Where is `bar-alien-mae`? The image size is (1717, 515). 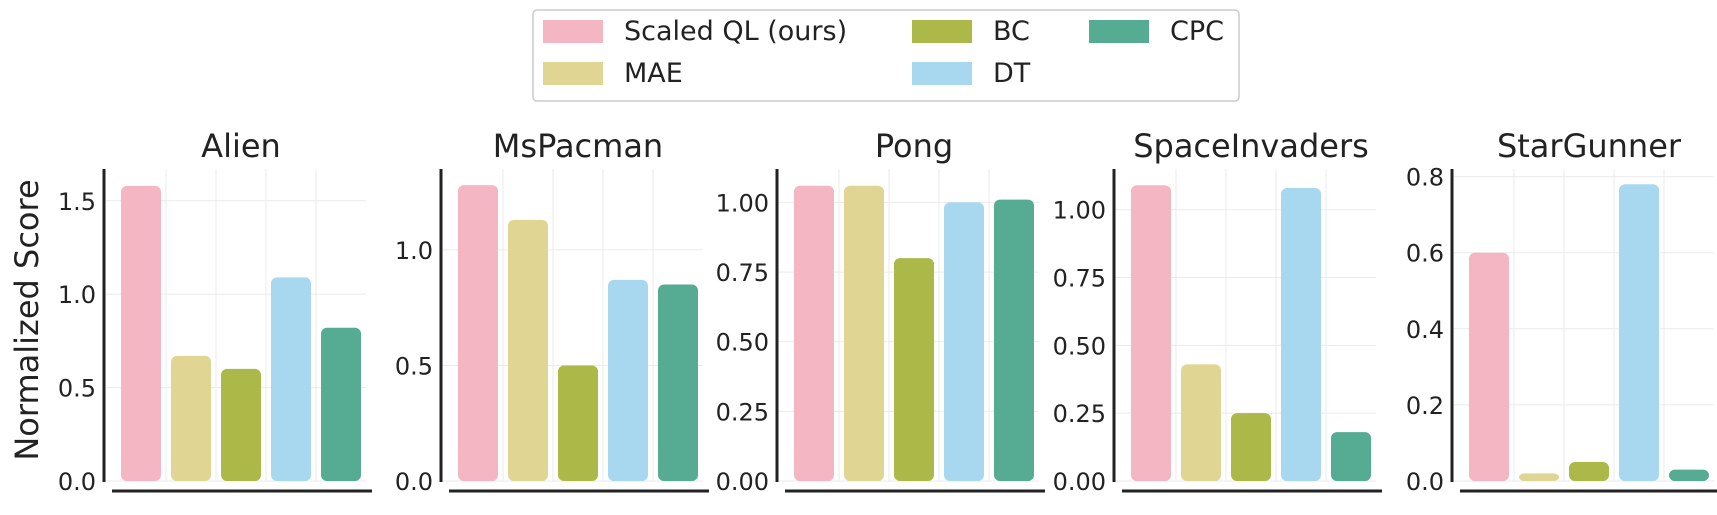
bar-alien-mae is located at coordinates (191, 418).